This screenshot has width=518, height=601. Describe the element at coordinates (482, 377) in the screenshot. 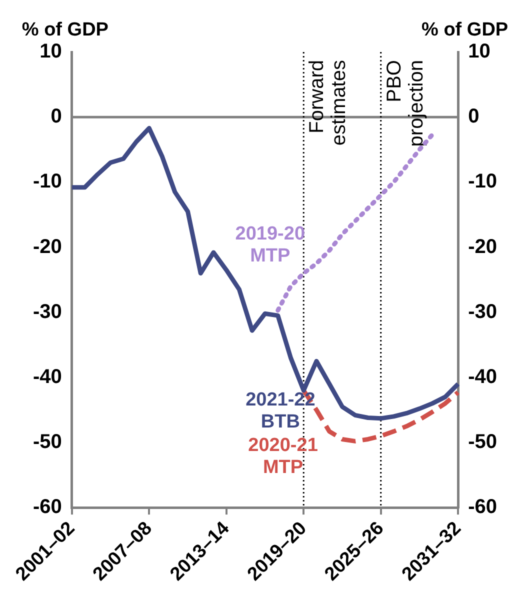

I see `y2-tick-label: -40` at that location.